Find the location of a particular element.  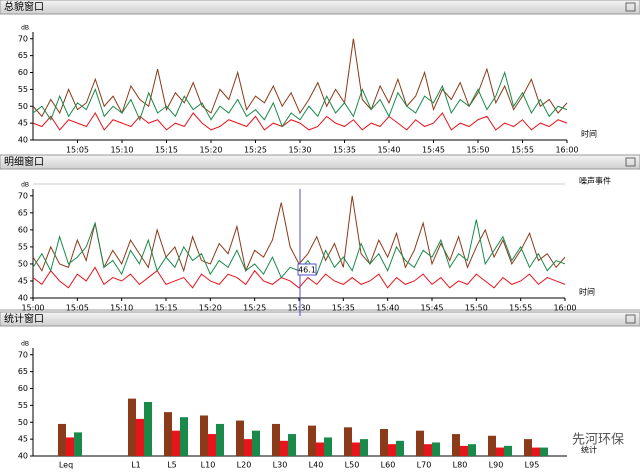

x-tick-label: Leq is located at coordinates (66, 465).